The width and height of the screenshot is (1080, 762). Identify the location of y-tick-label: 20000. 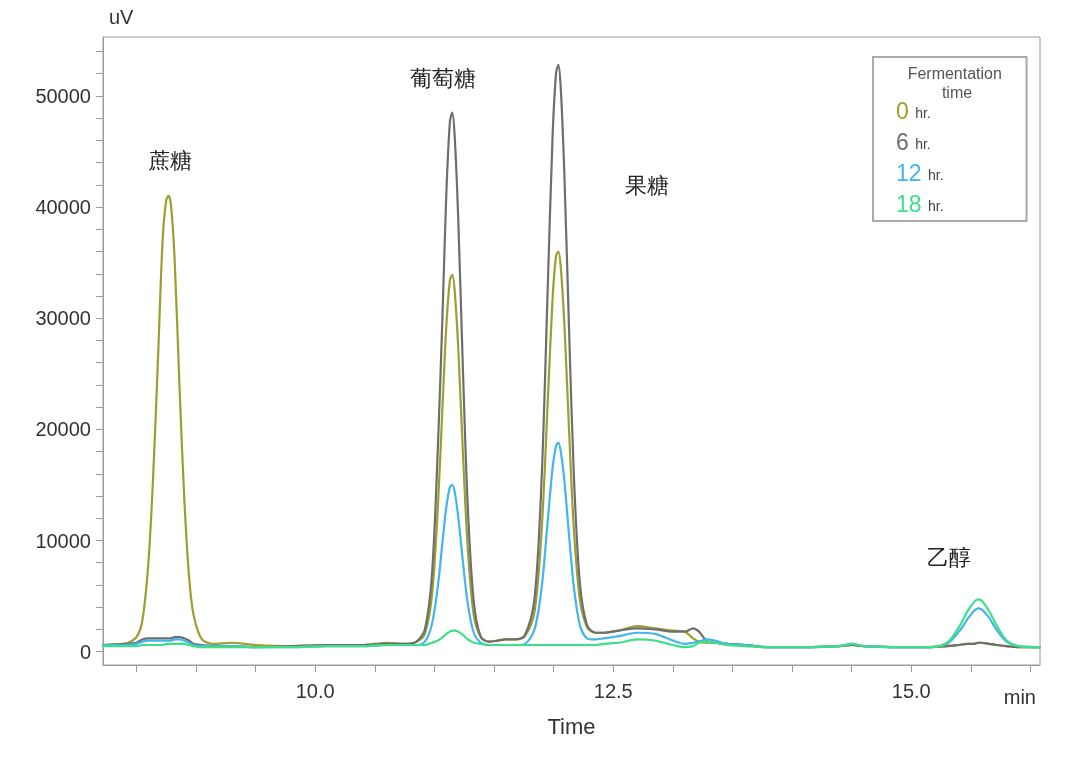
(63, 429).